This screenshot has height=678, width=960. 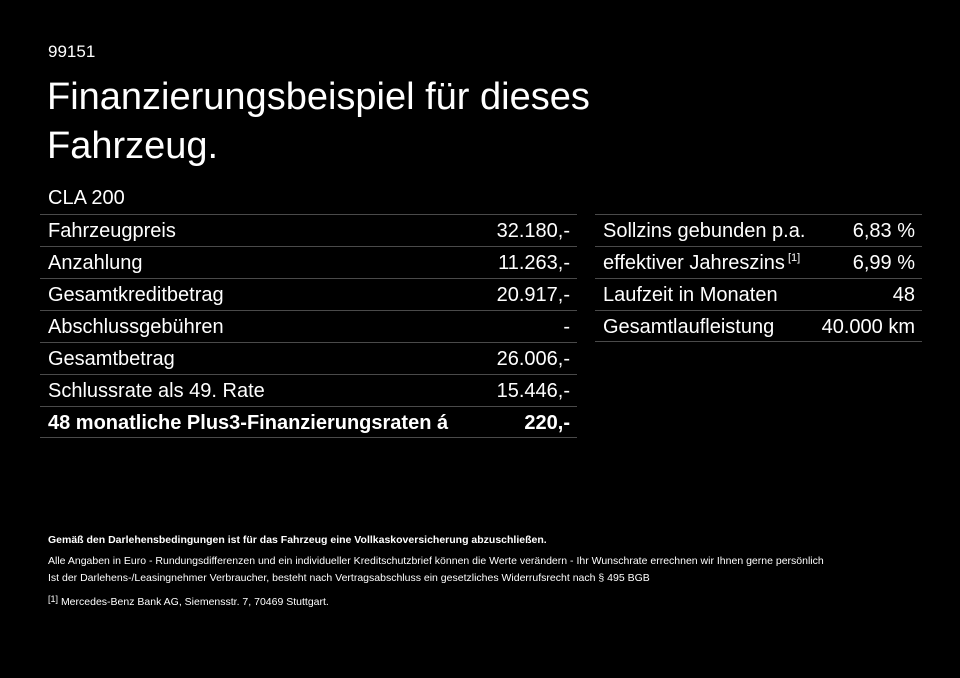 I want to click on row-label: Abschlussgebühren, so click(x=136, y=327).